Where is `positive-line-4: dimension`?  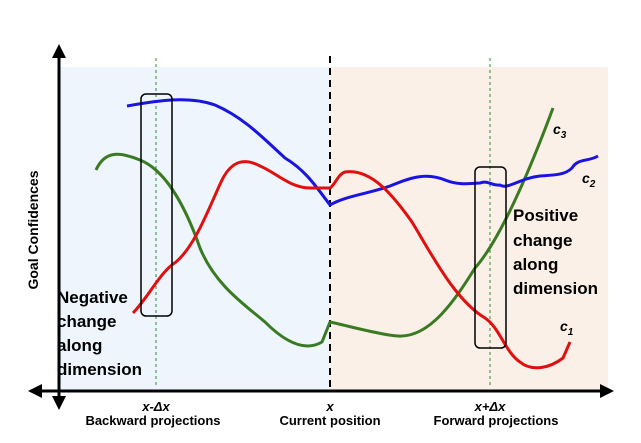 positive-line-4: dimension is located at coordinates (555, 288).